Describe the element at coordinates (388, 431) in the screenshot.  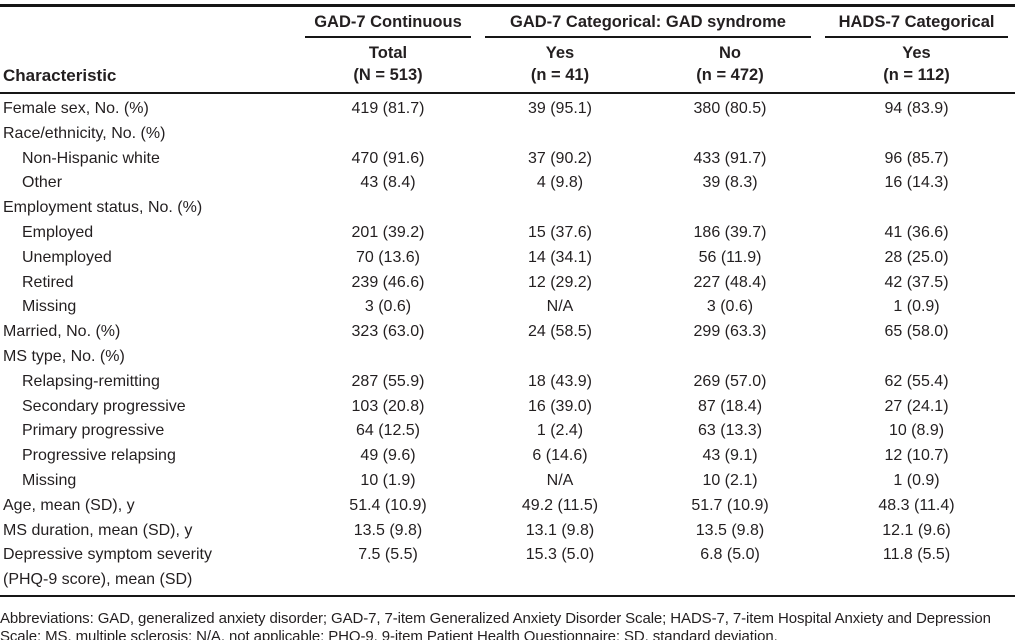
I see `cell-value: 64 (12.5)` at that location.